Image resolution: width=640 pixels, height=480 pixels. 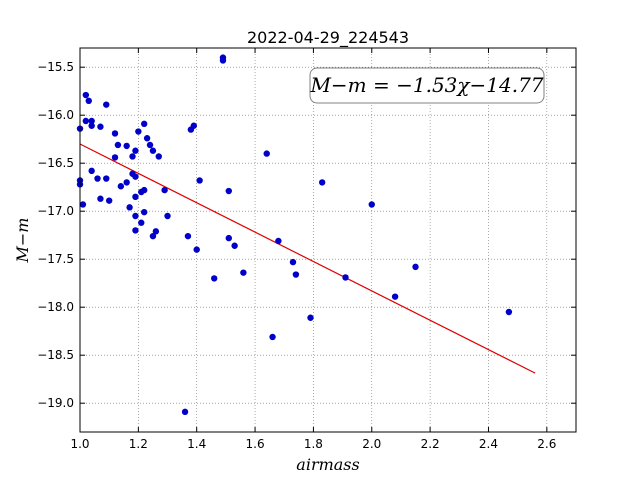 What do you see at coordinates (55, 307) in the screenshot?
I see `y-tick-label: −18.0` at bounding box center [55, 307].